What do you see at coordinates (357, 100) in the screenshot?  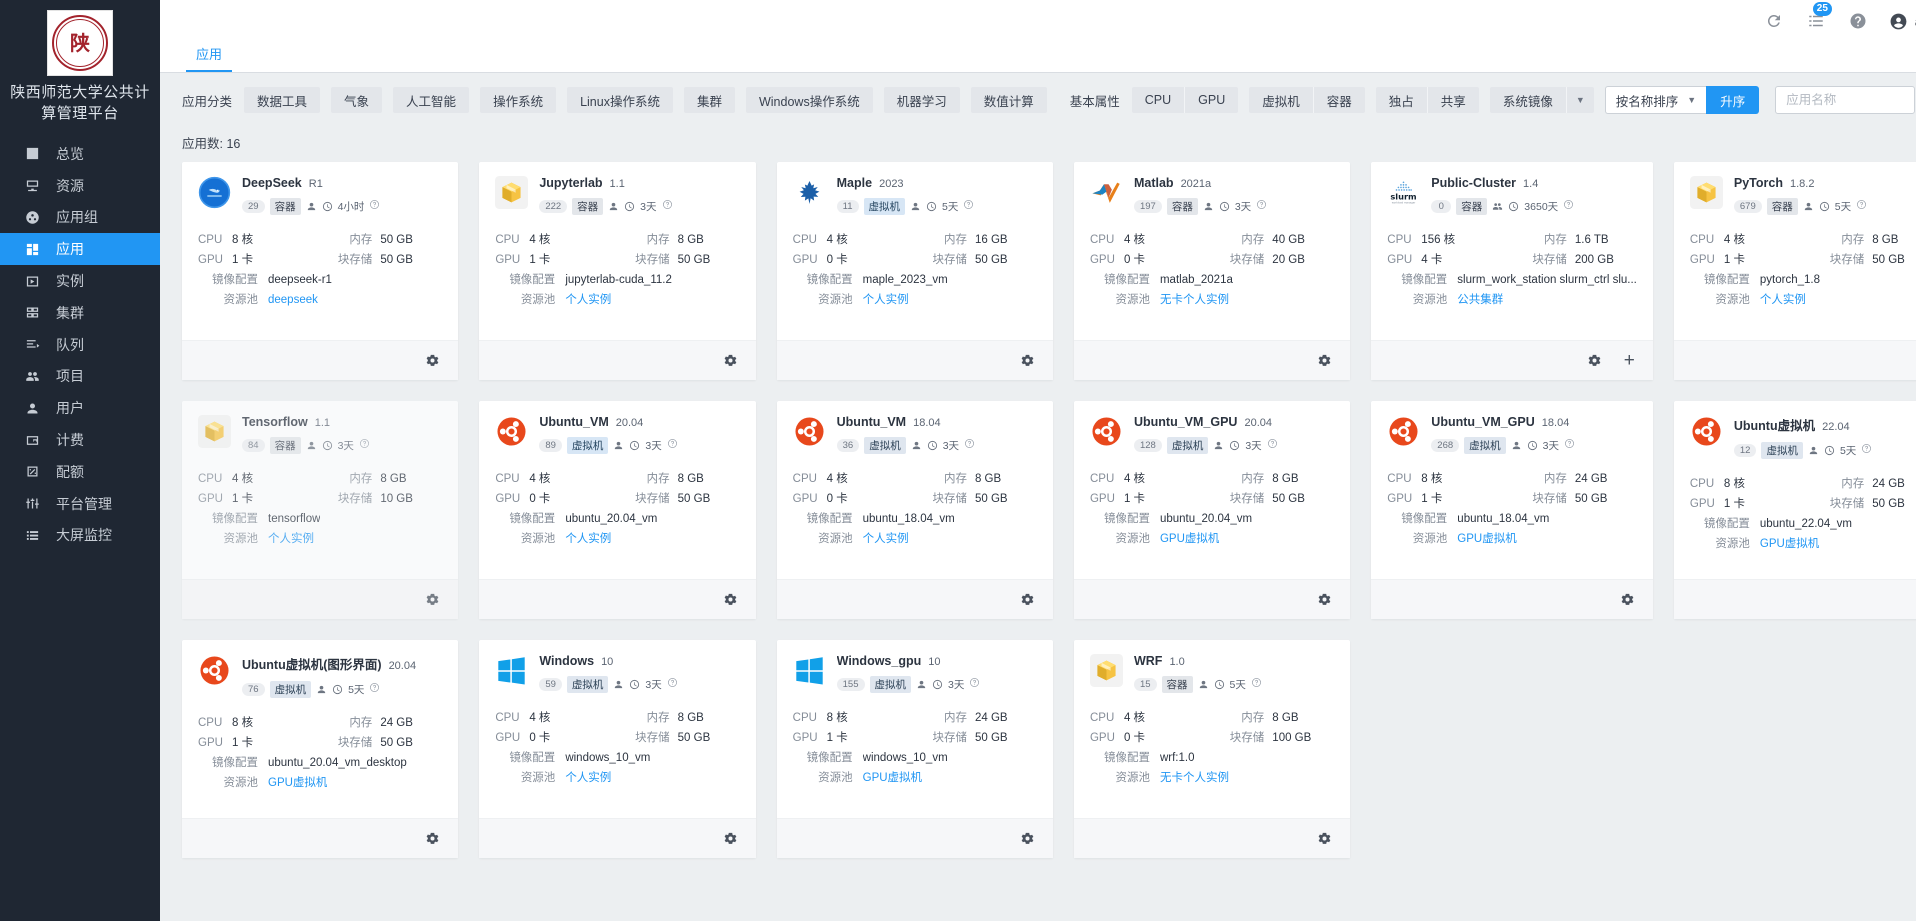 I see `filter-chip-cat-1: 气象` at bounding box center [357, 100].